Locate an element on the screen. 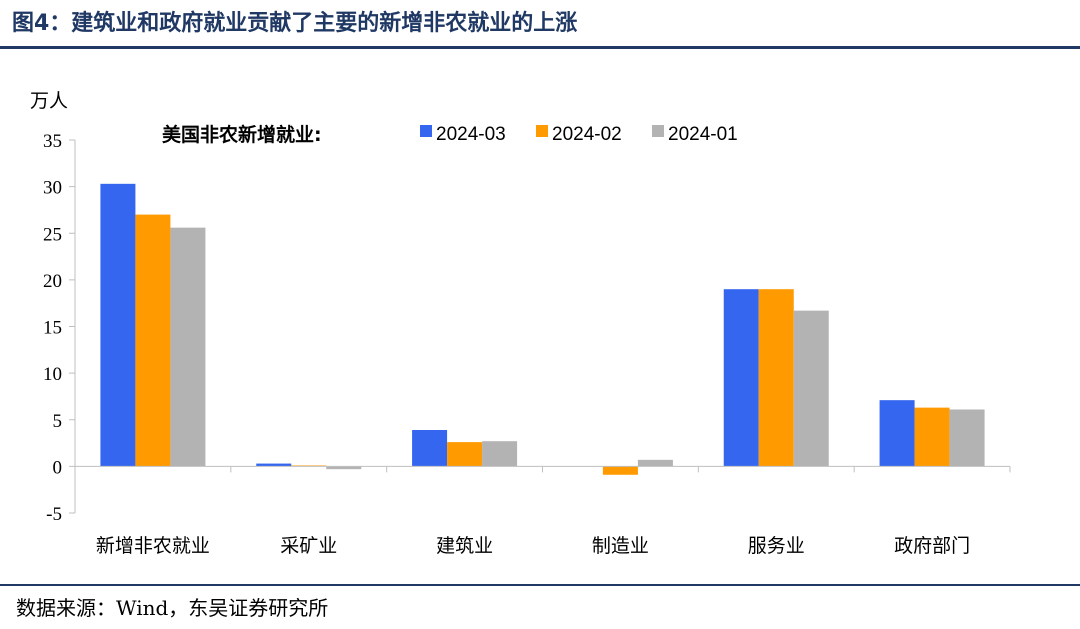 The image size is (1080, 629). x-tick-label: 建筑业 is located at coordinates (464, 546).